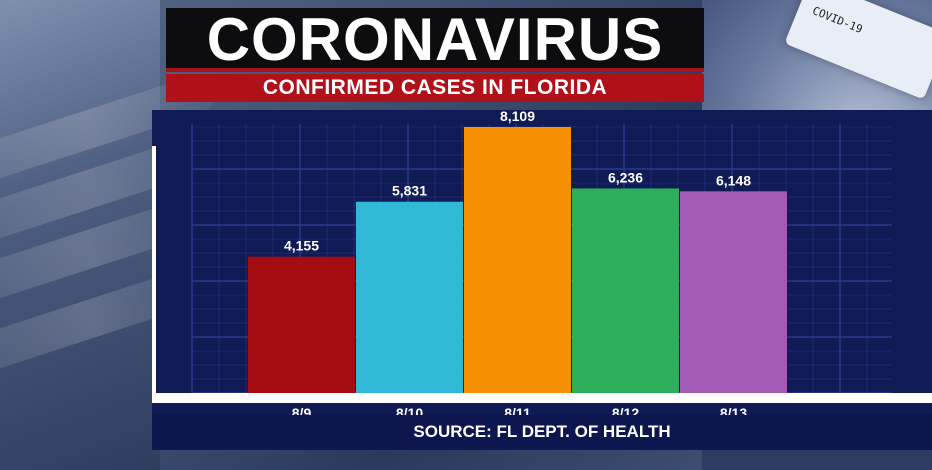 The width and height of the screenshot is (932, 470). Describe the element at coordinates (733, 410) in the screenshot. I see `x-tick-label: 8/13` at that location.